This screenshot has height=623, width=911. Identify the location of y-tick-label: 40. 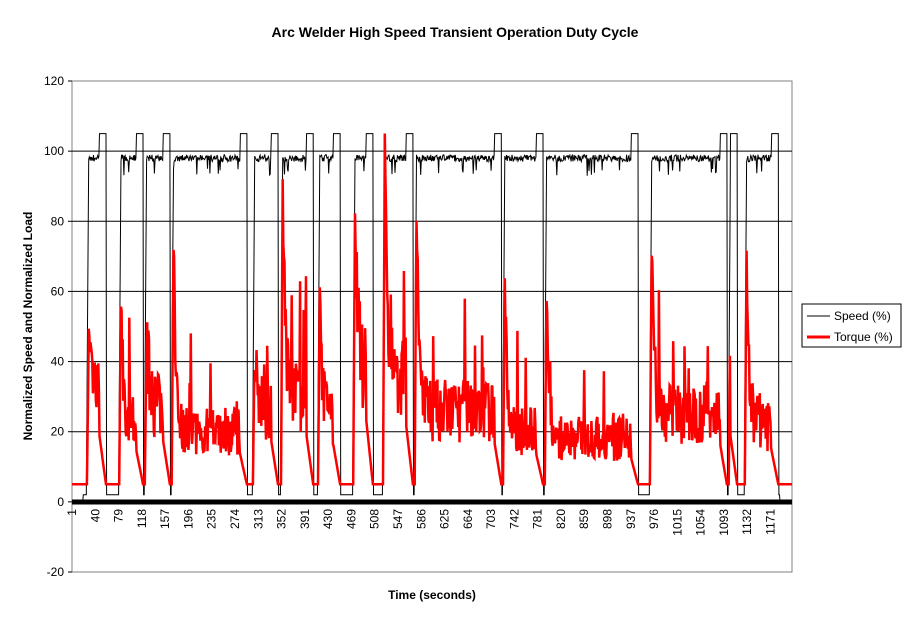
(58, 362).